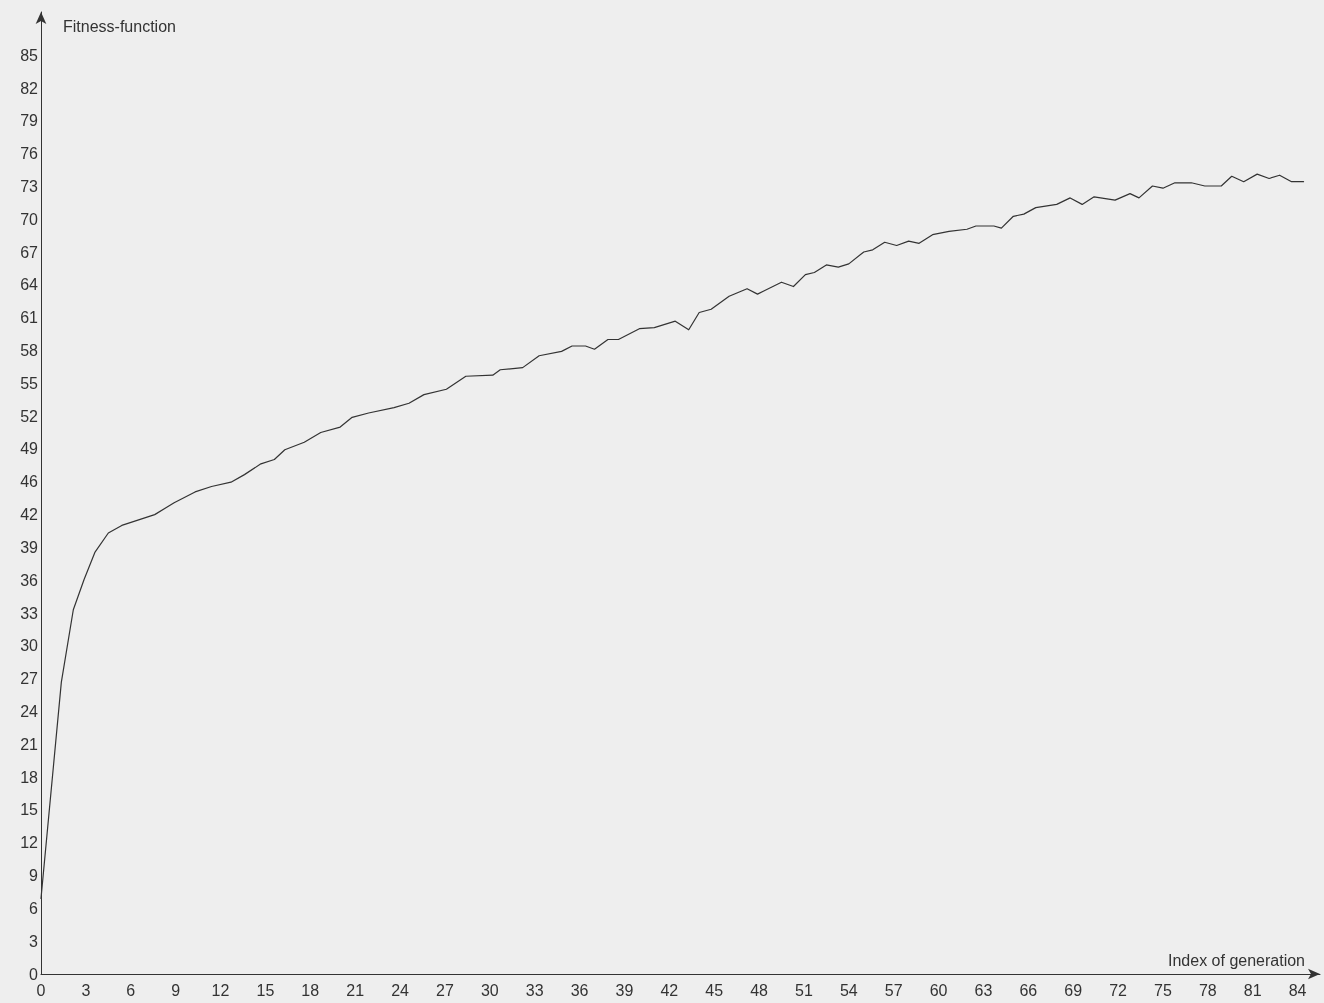 The width and height of the screenshot is (1324, 1003). What do you see at coordinates (804, 990) in the screenshot?
I see `x-tick-label: 51` at bounding box center [804, 990].